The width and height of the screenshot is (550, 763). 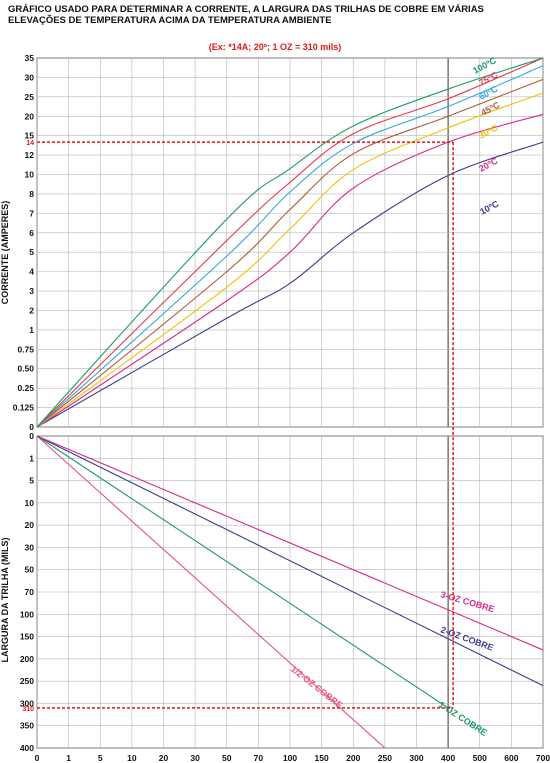 What do you see at coordinates (27, 681) in the screenshot?
I see `y-tick-label-lower: 250` at bounding box center [27, 681].